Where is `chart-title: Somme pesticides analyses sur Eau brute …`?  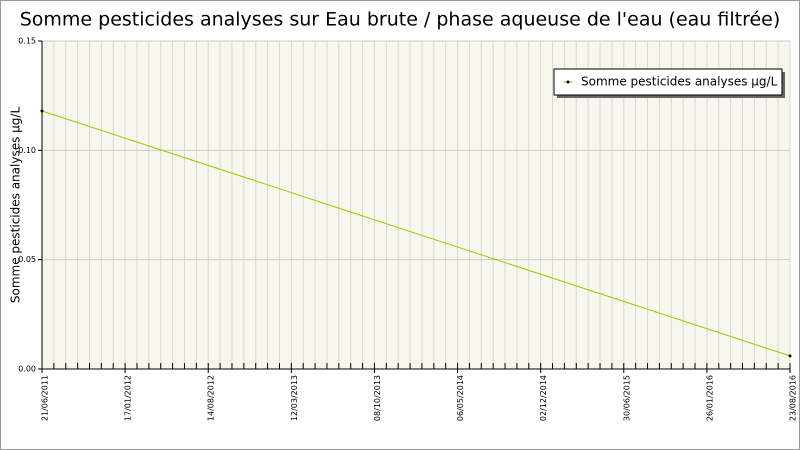 chart-title: Somme pesticides analyses sur Eau brute … is located at coordinates (400, 20).